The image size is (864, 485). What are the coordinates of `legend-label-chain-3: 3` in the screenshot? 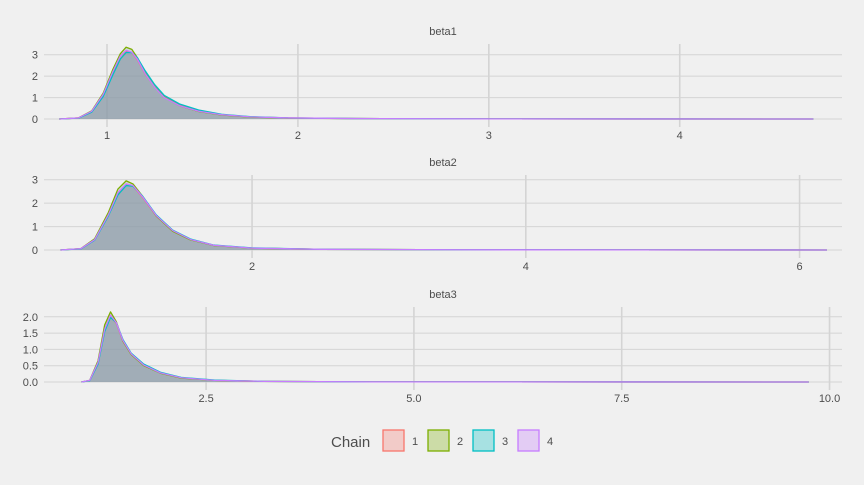 It's located at (505, 442).